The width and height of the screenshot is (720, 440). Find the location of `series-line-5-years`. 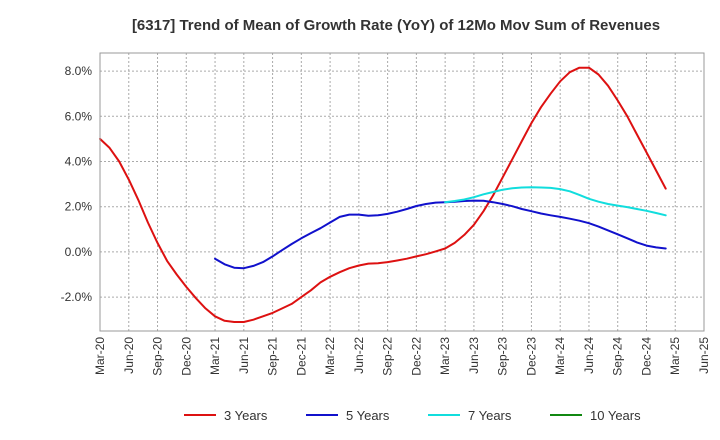

series-line-5-years is located at coordinates (440, 234).